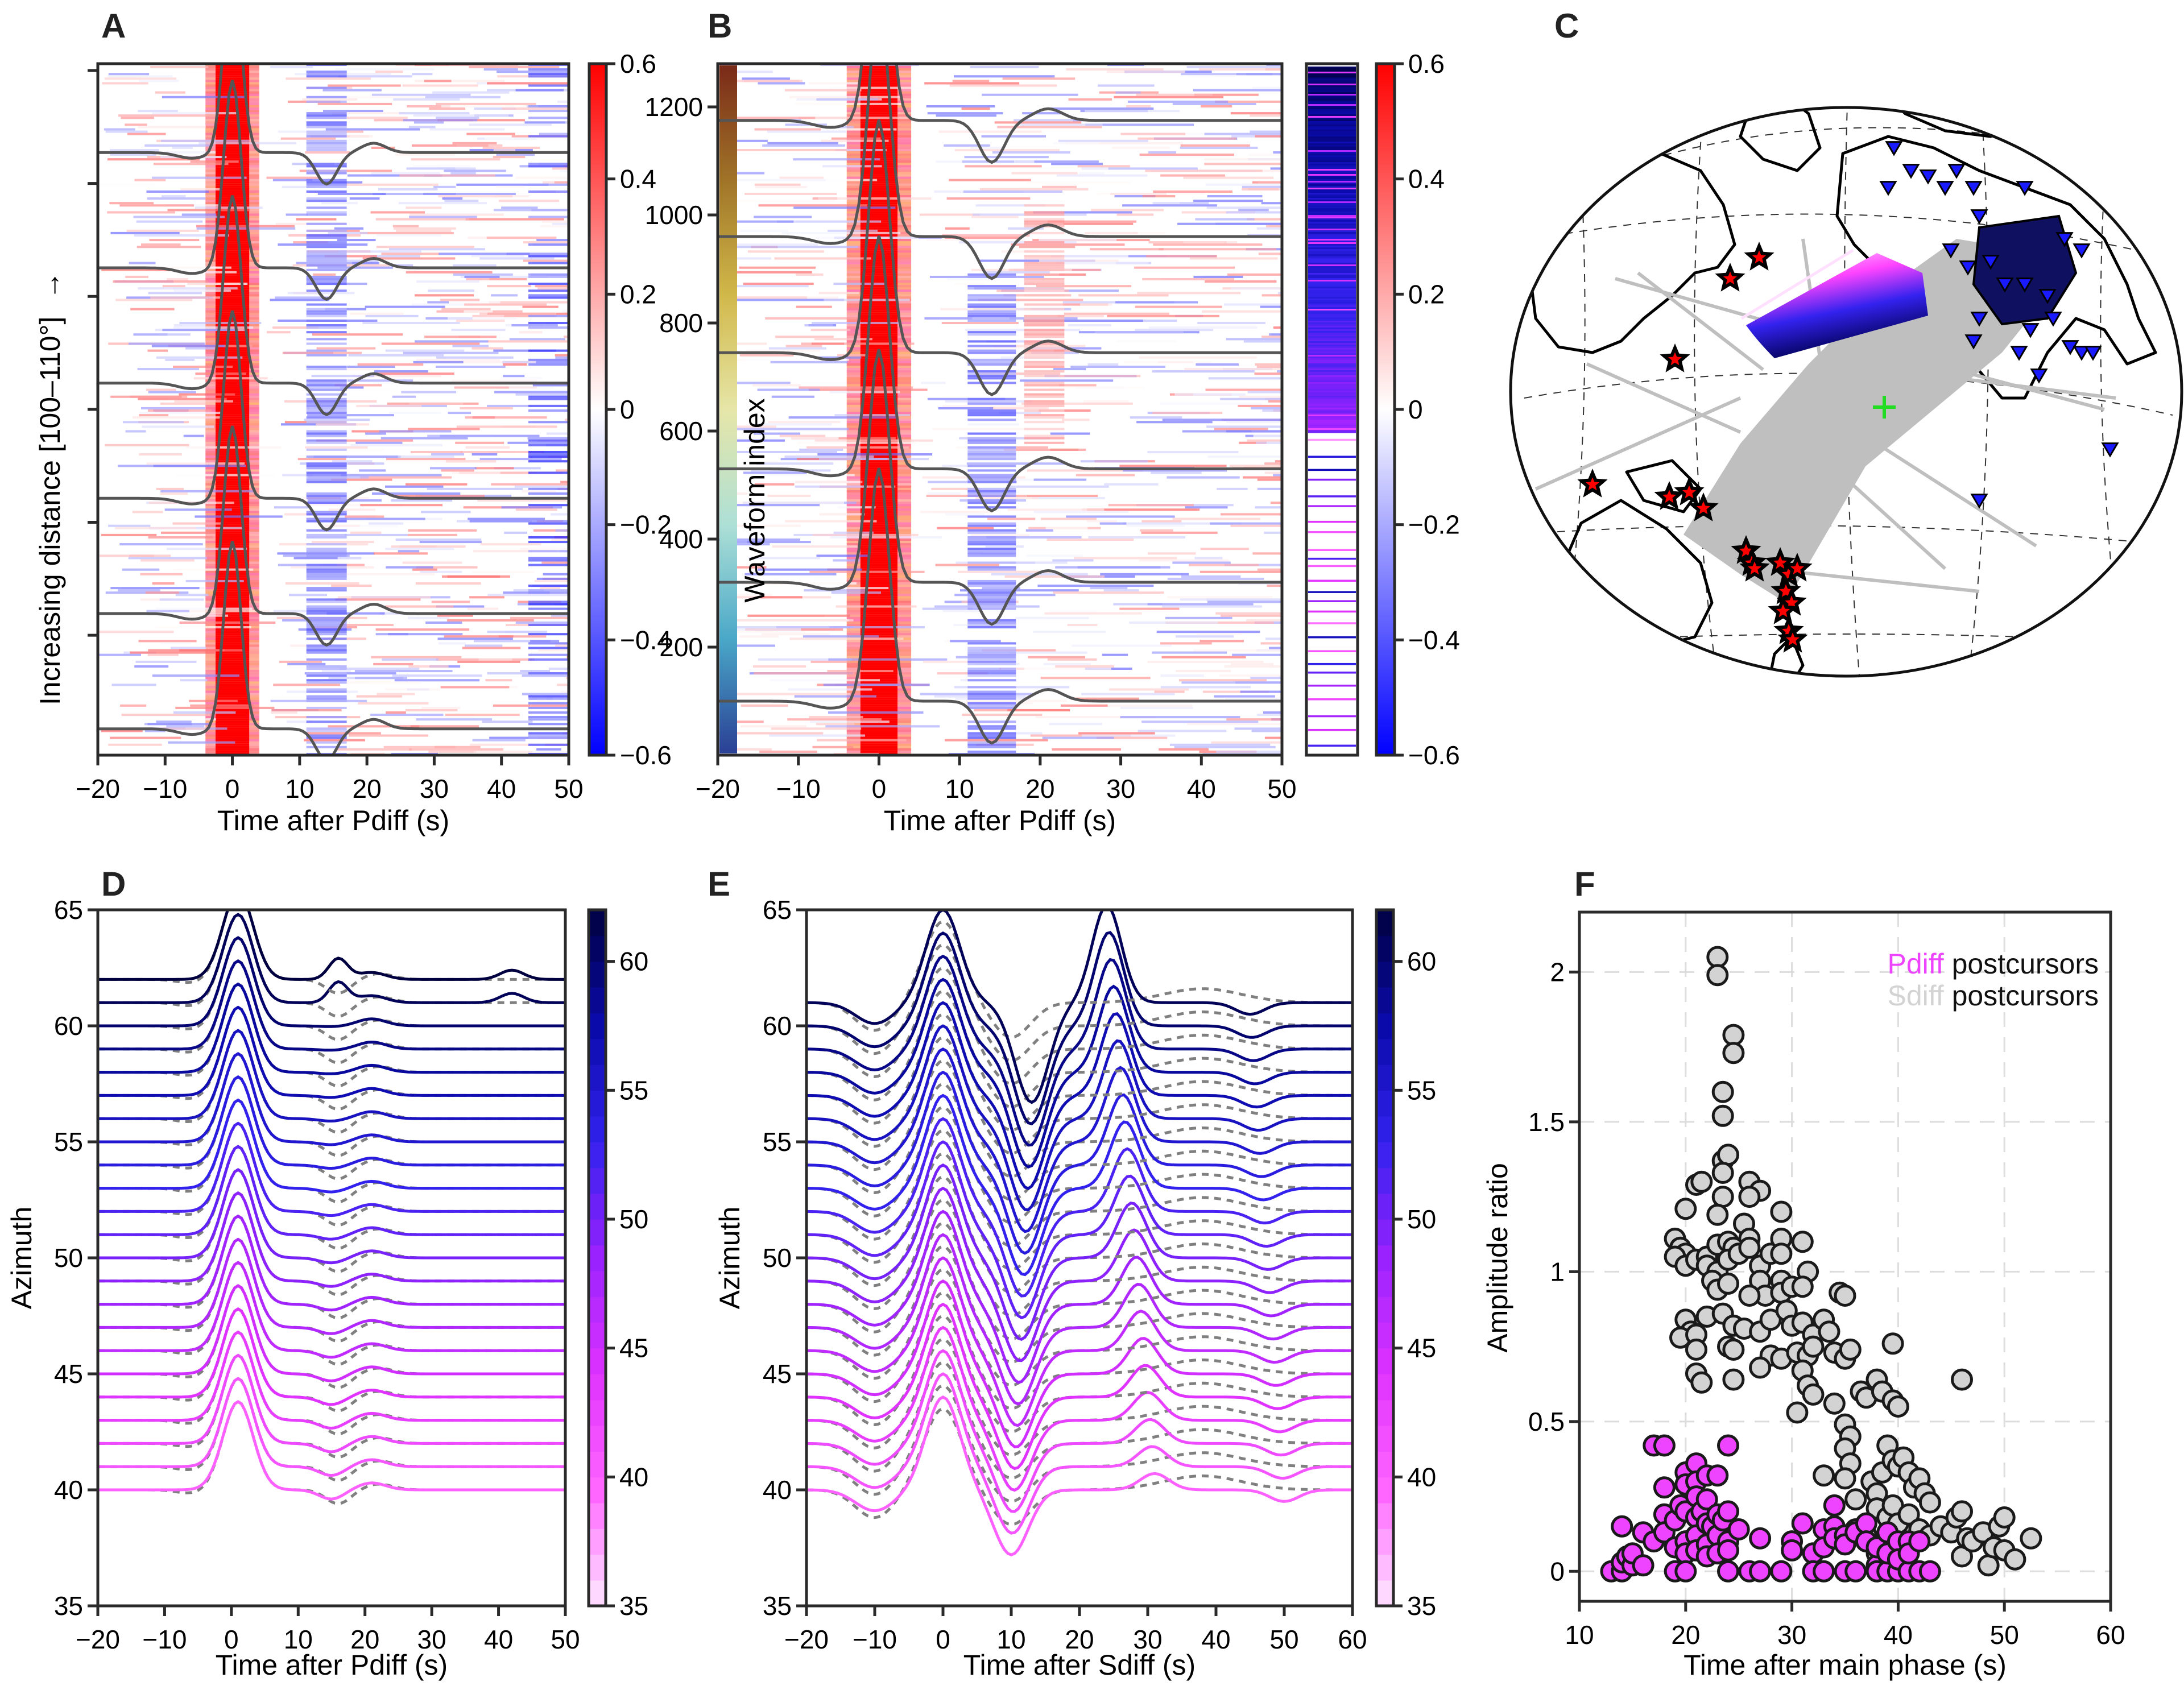 This screenshot has width=2184, height=1694. What do you see at coordinates (331, 1197) in the screenshot?
I see `synthetic-trace` at bounding box center [331, 1197].